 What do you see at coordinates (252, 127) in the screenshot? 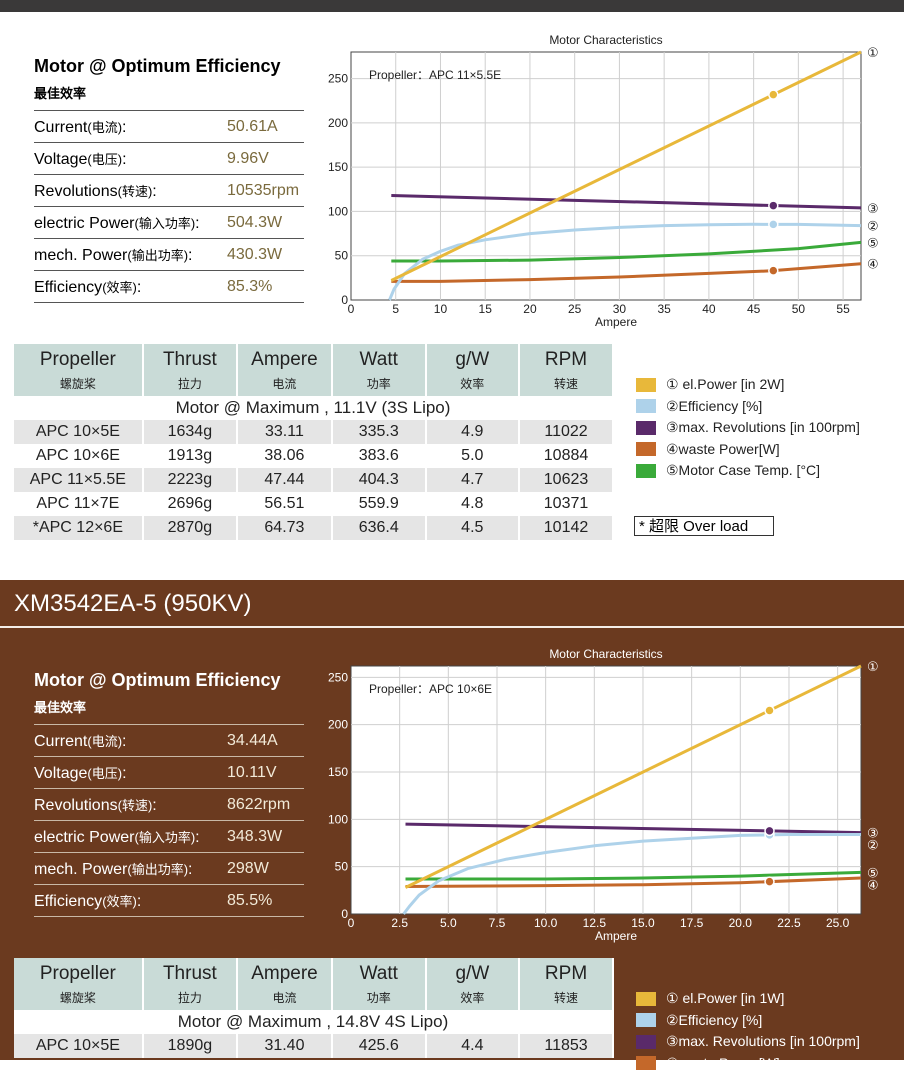
I see `optimum-row-value: 50.61A` at bounding box center [252, 127].